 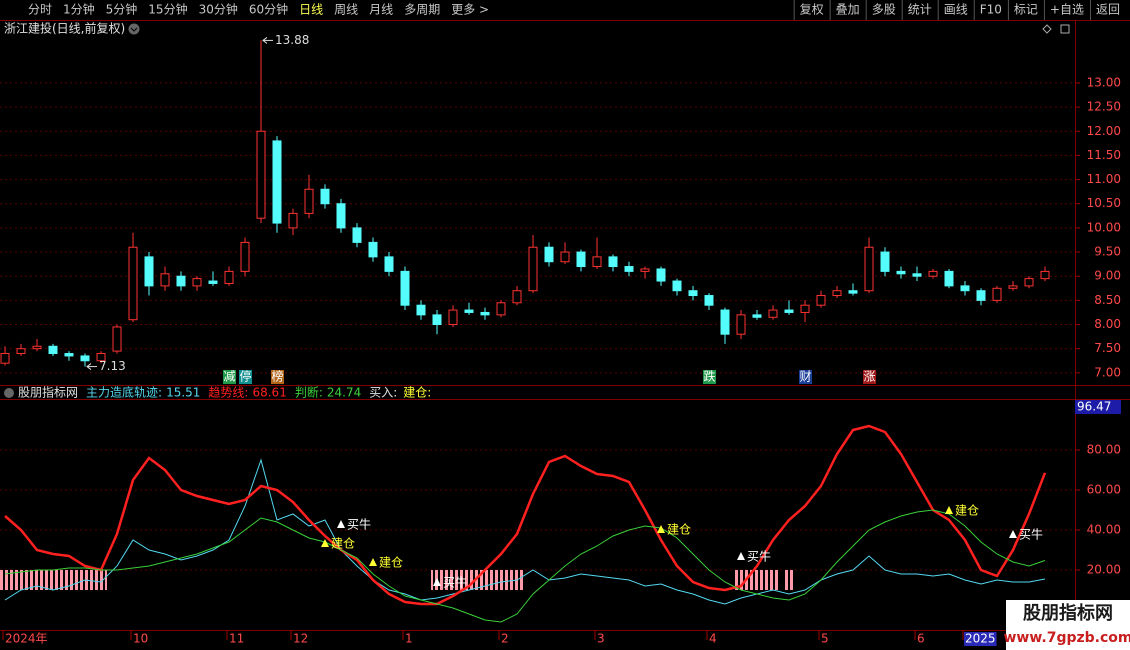 I want to click on extreme-label: 7.13, so click(x=112, y=366).